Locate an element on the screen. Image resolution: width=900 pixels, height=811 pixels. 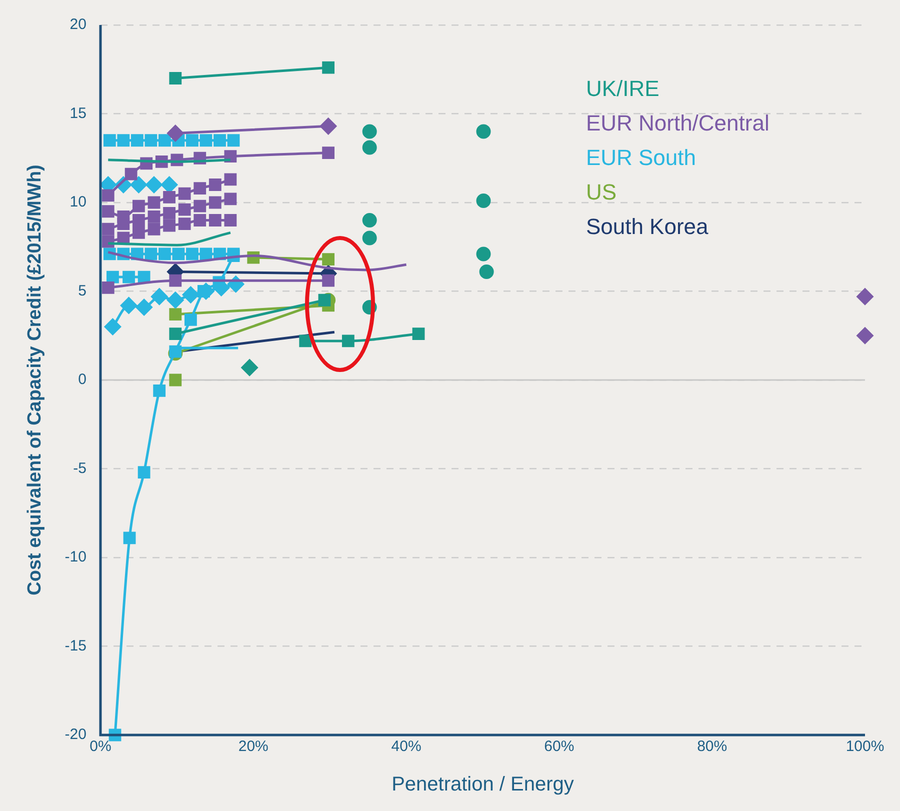
x-tick-label: 100% is located at coordinates (865, 747).